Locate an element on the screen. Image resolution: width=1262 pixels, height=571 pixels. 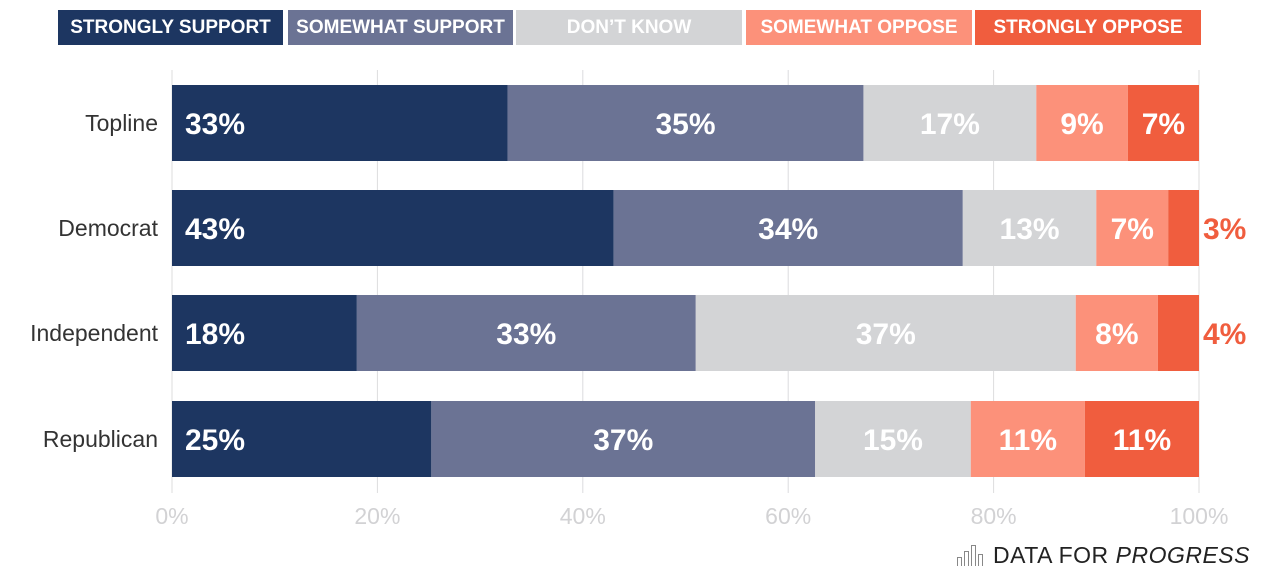
data-label: 9% is located at coordinates (1081, 124).